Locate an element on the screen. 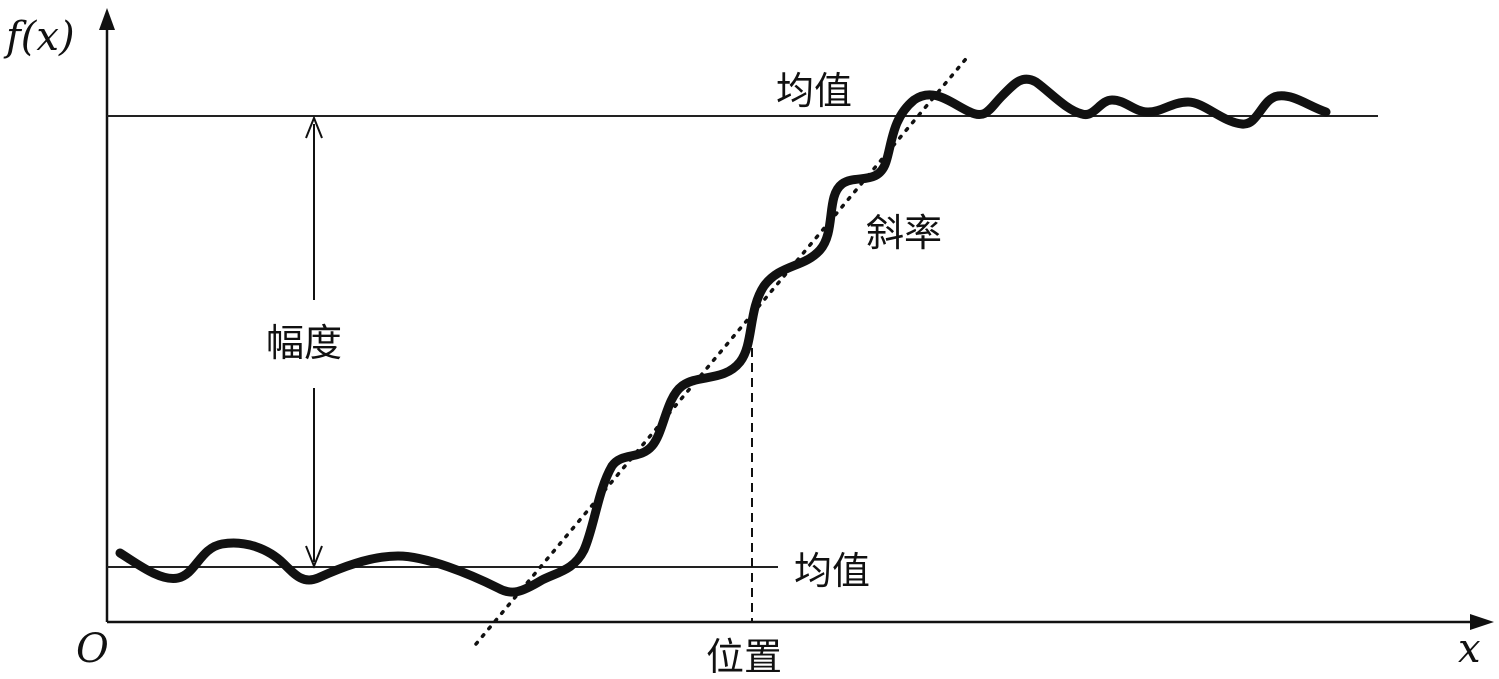 The image size is (1499, 679). y-axis-arrow is located at coordinates (107, 19).